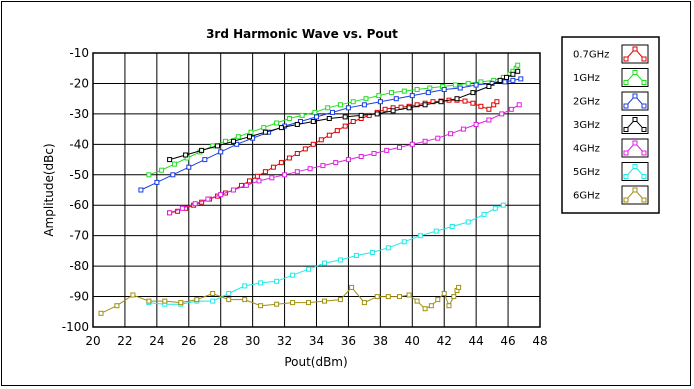 The width and height of the screenshot is (694, 389). What do you see at coordinates (124, 341) in the screenshot?
I see `x-tick-label: 22` at bounding box center [124, 341].